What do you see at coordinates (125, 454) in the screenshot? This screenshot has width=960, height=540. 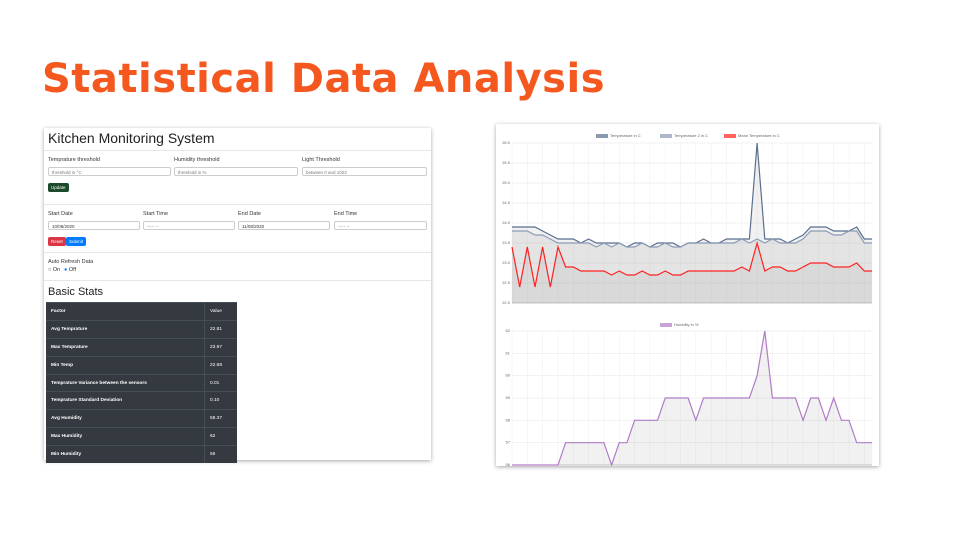 I see `table-cell: Min Humidity` at bounding box center [125, 454].